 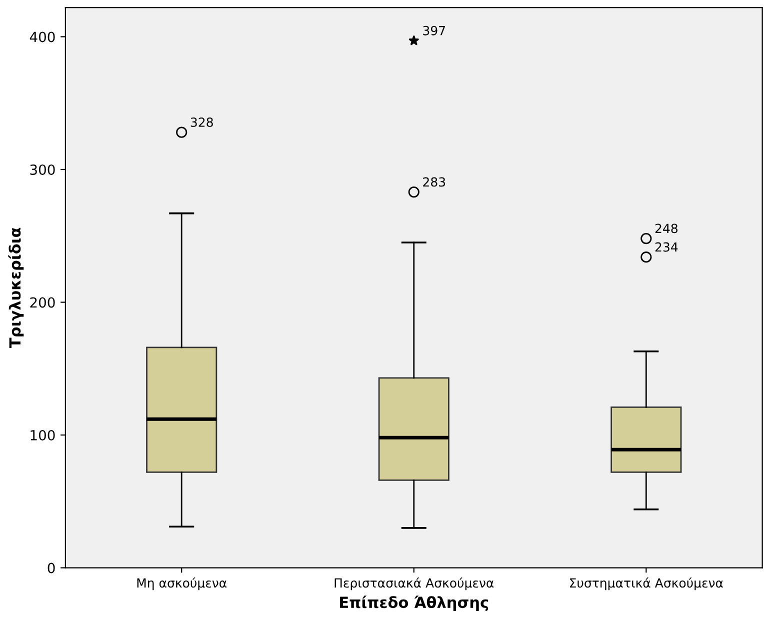 What do you see at coordinates (16, 288) in the screenshot?
I see `y-axis-title: Τριγλυκερίδια` at bounding box center [16, 288].